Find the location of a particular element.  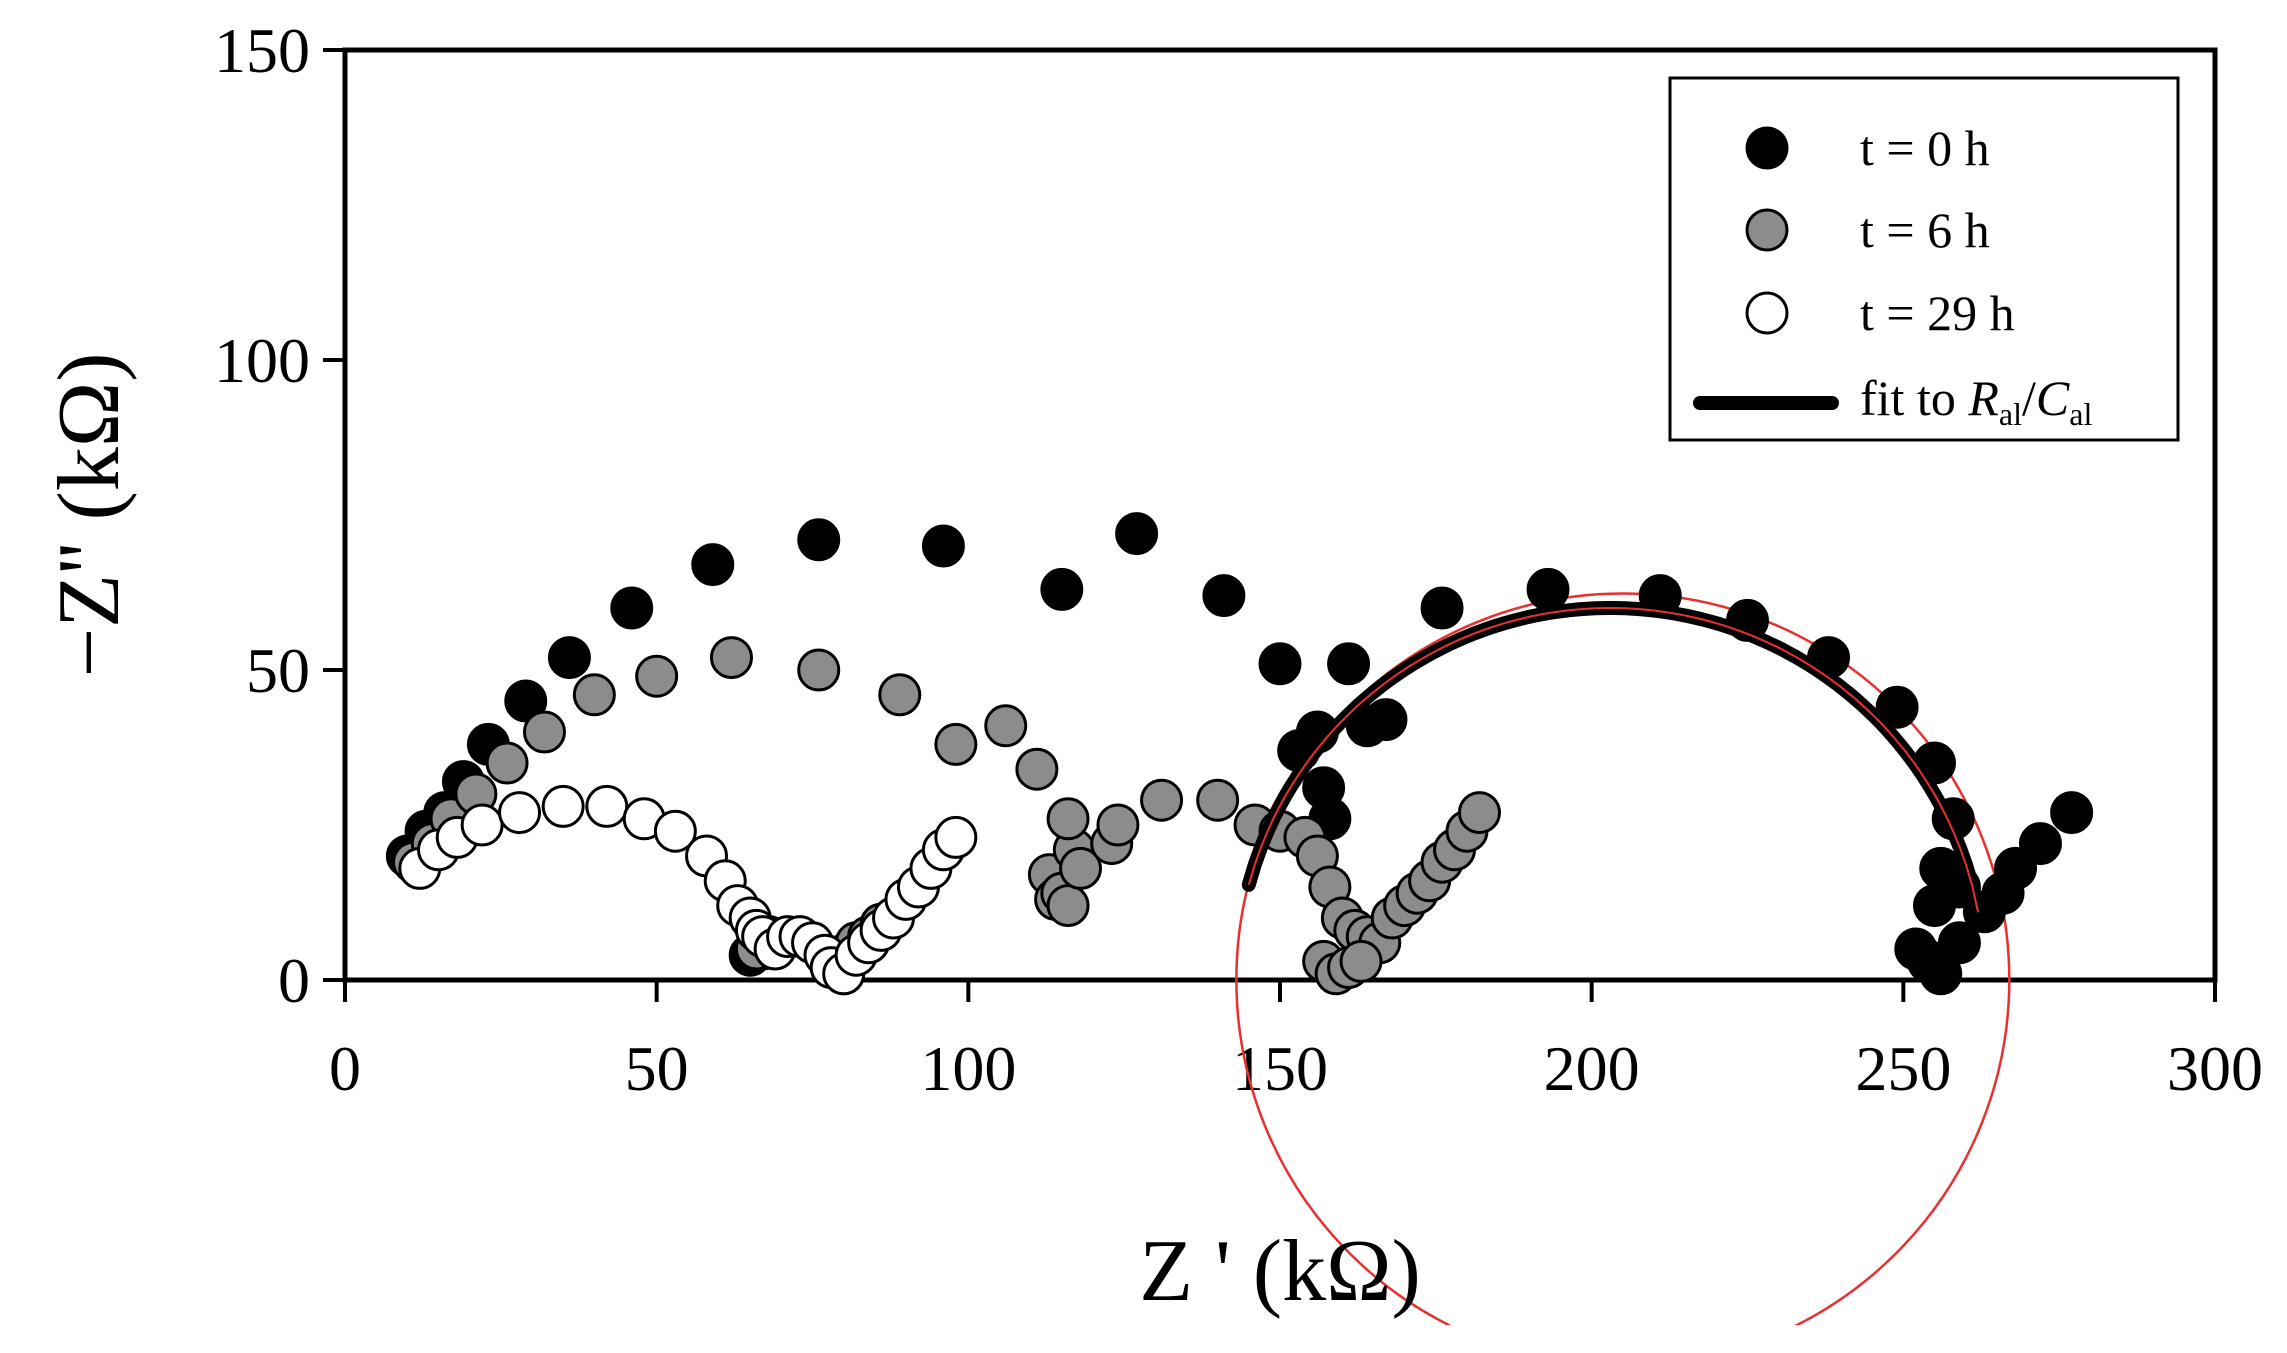

legend-fit-c-sub: al is located at coordinates (2080, 414).